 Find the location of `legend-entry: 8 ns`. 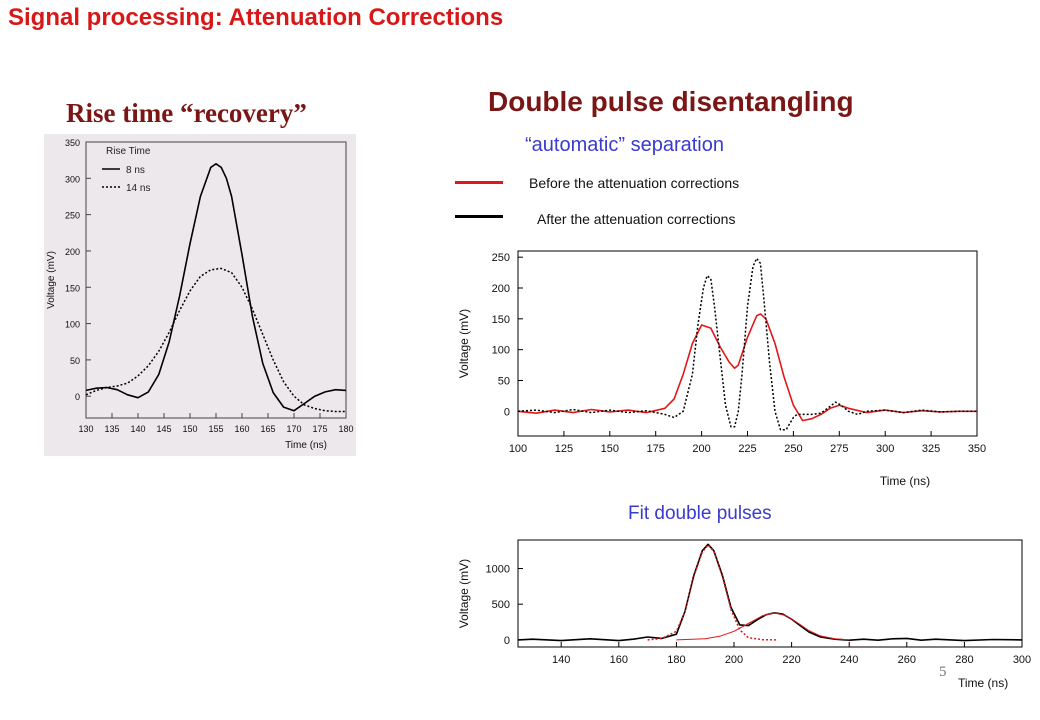

legend-entry: 8 ns is located at coordinates (135, 170).